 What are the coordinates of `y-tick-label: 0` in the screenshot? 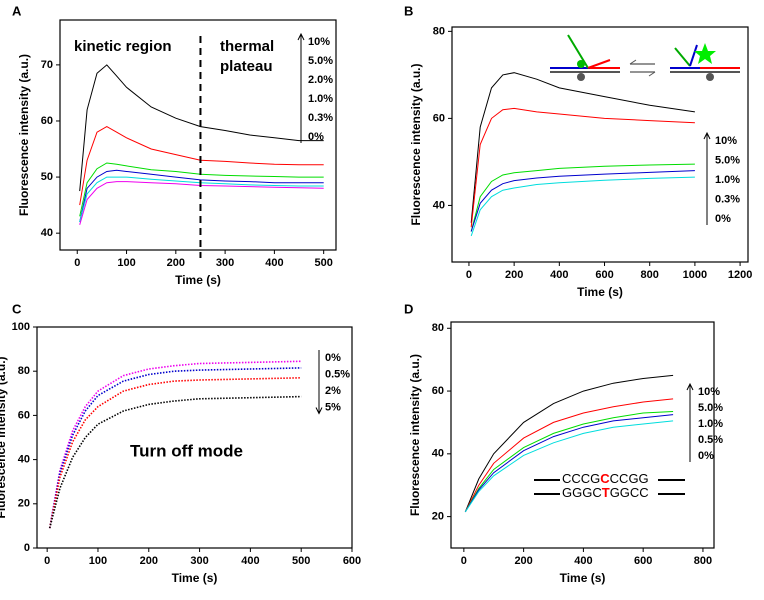 It's located at (27, 548).